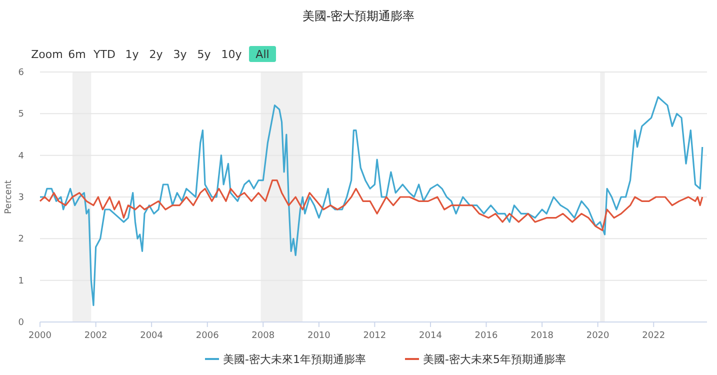  Describe the element at coordinates (204, 54) in the screenshot. I see `text: 5y` at that location.